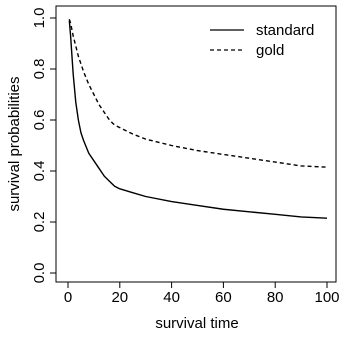 The height and width of the screenshot is (337, 342). I want to click on y-tick-label: 0.4, so click(39, 171).